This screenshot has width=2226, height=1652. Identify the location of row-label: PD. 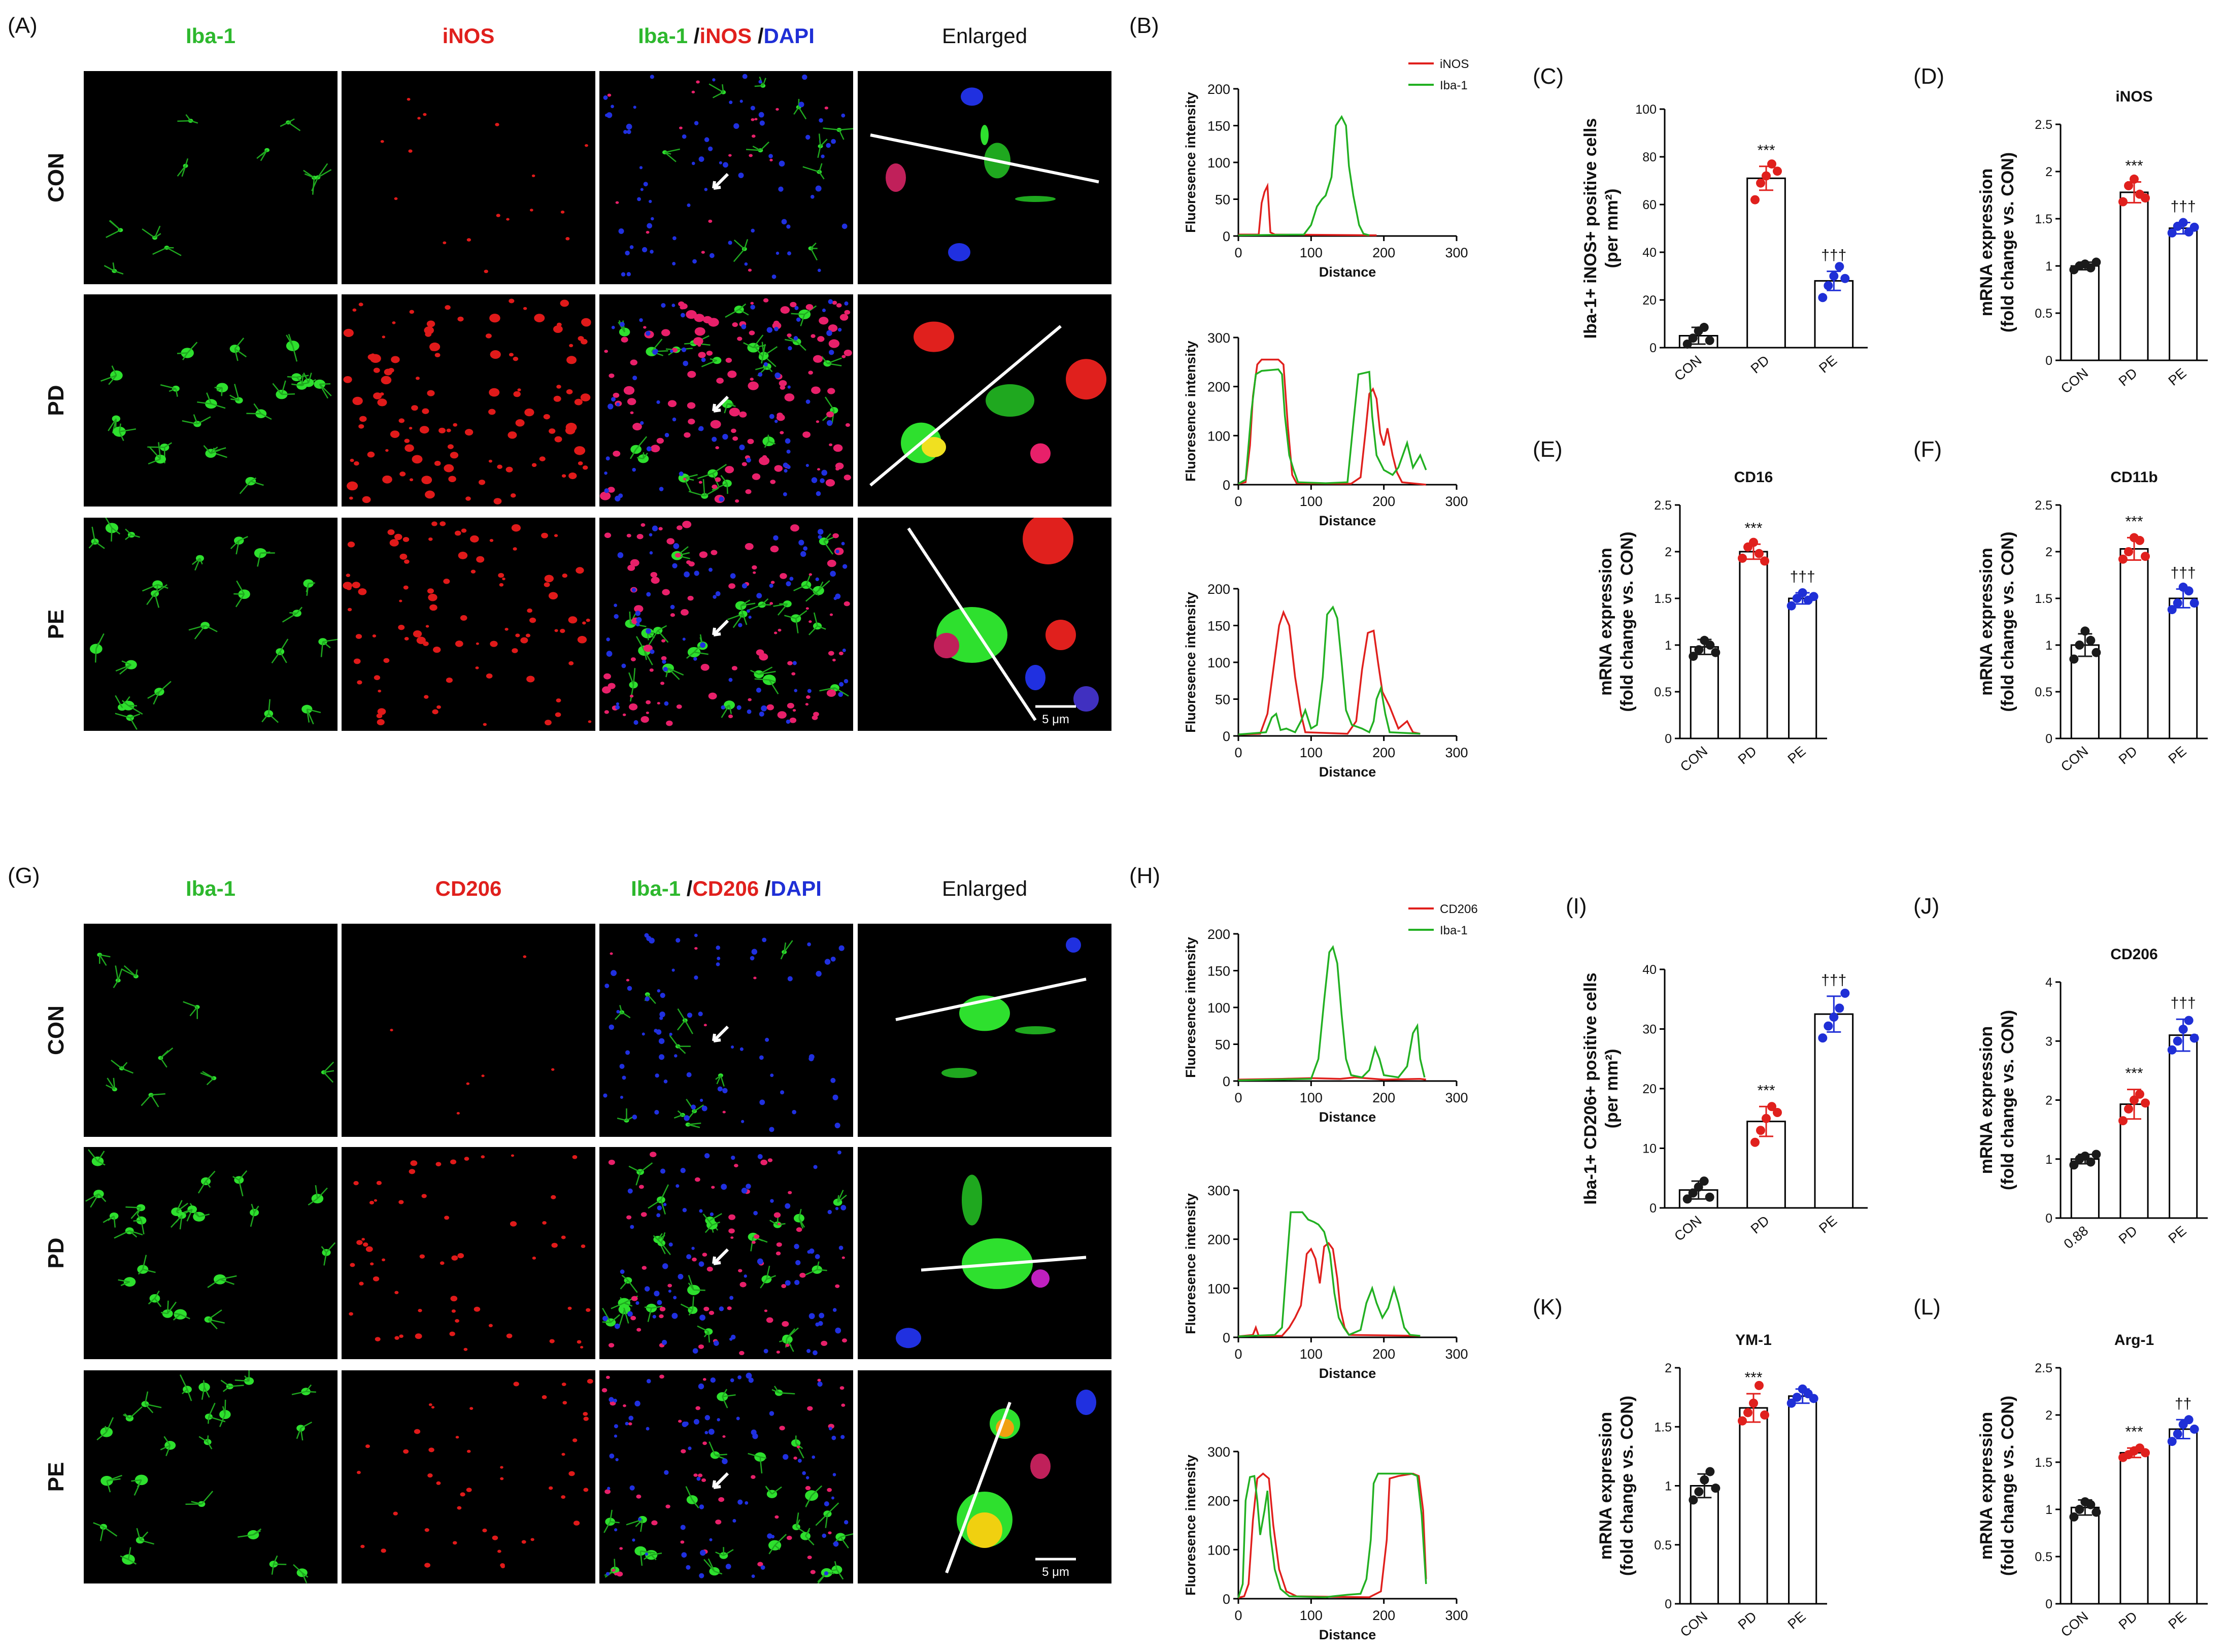
(57, 1252).